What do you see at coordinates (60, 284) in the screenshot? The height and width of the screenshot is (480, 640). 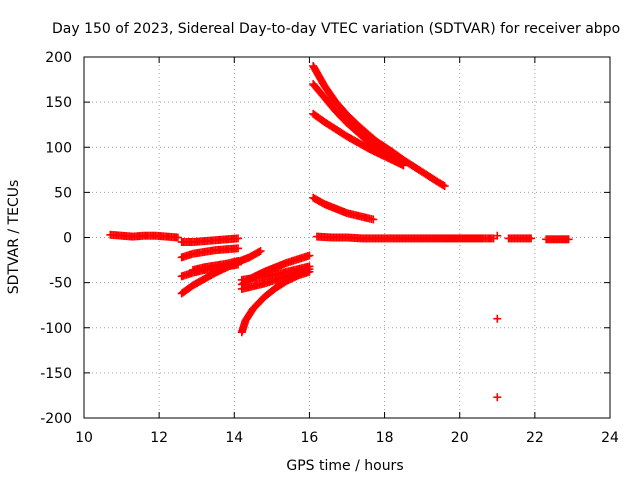 I see `y-tick-label: -50` at bounding box center [60, 284].